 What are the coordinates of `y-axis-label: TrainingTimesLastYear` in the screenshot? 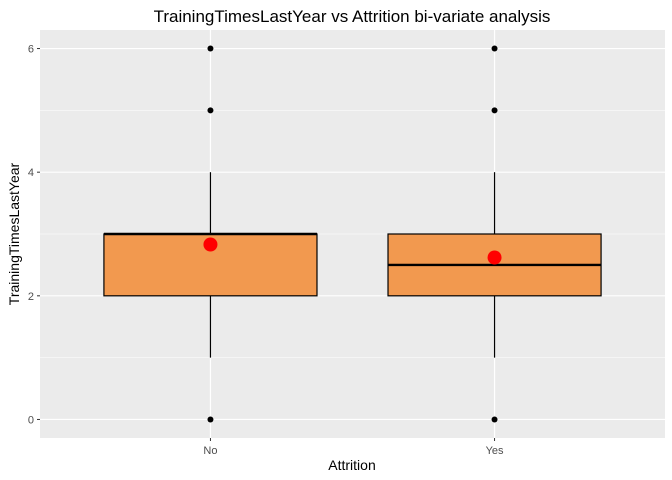 It's located at (14, 233).